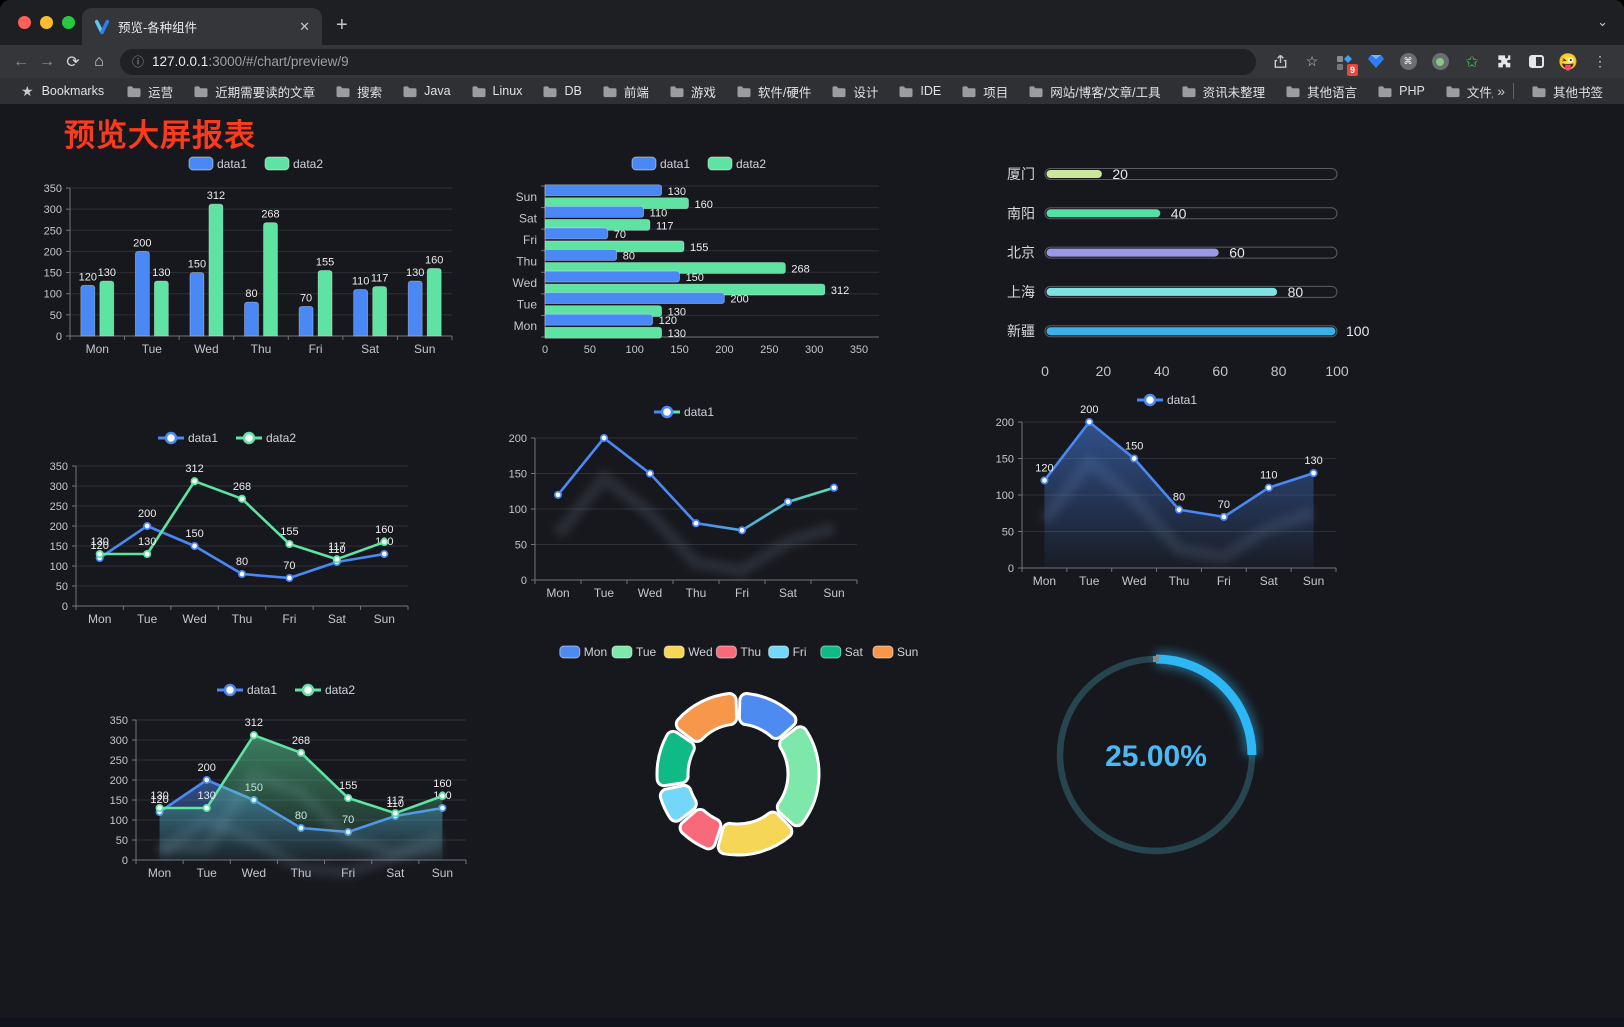 Image resolution: width=1624 pixels, height=1027 pixels. Describe the element at coordinates (895, 652) in the screenshot. I see `legend-item-Sun: Sun` at that location.